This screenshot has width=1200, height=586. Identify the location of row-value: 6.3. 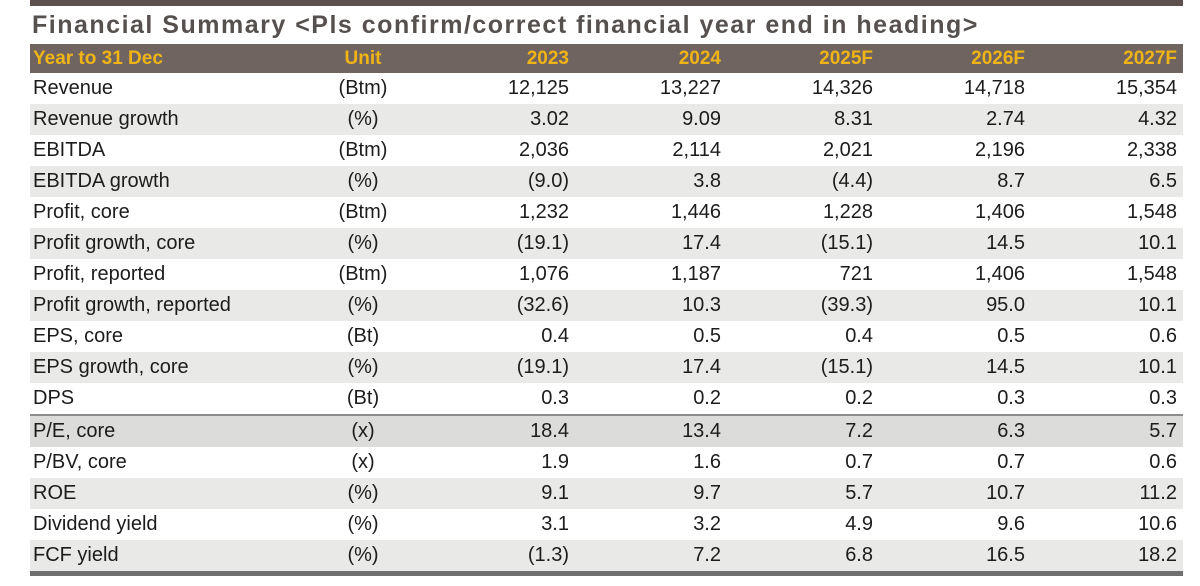
(1011, 431).